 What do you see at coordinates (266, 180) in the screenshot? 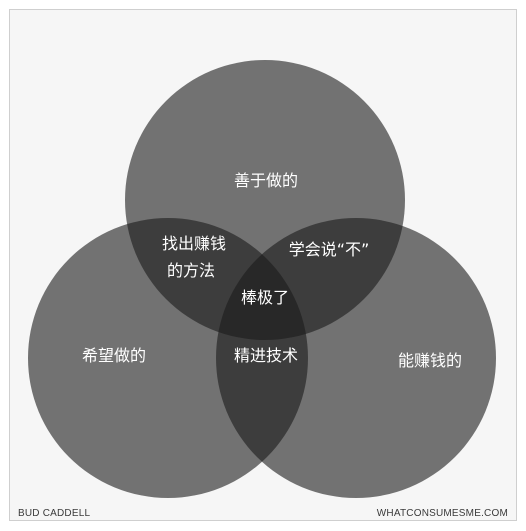
I see `label-top-circle: 善于做的` at bounding box center [266, 180].